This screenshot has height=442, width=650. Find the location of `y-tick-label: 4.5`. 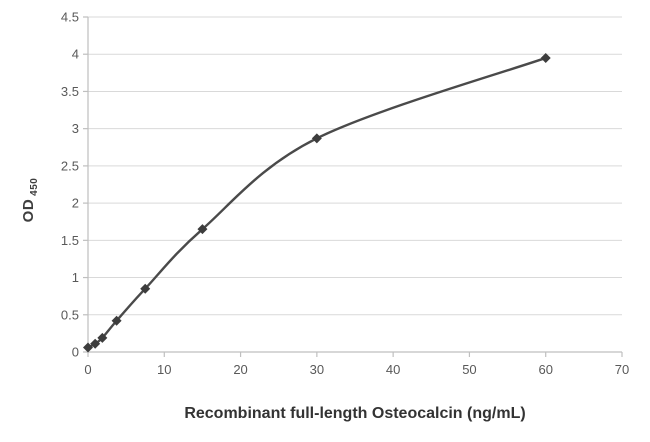

y-tick-label: 4.5 is located at coordinates (70, 17).